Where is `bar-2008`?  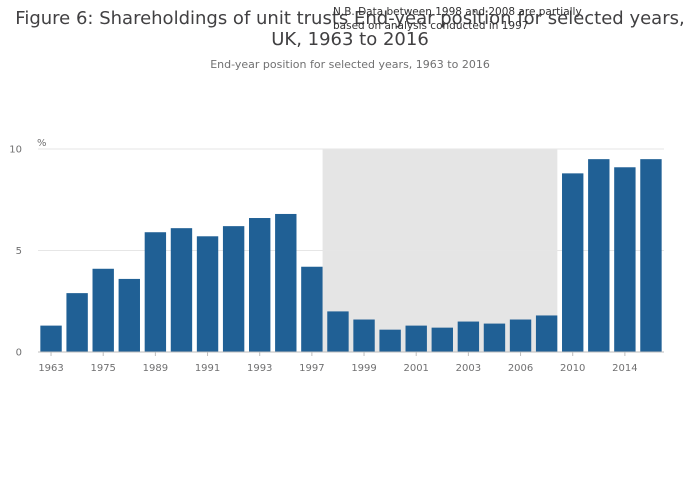
bar-2008 is located at coordinates (546, 333).